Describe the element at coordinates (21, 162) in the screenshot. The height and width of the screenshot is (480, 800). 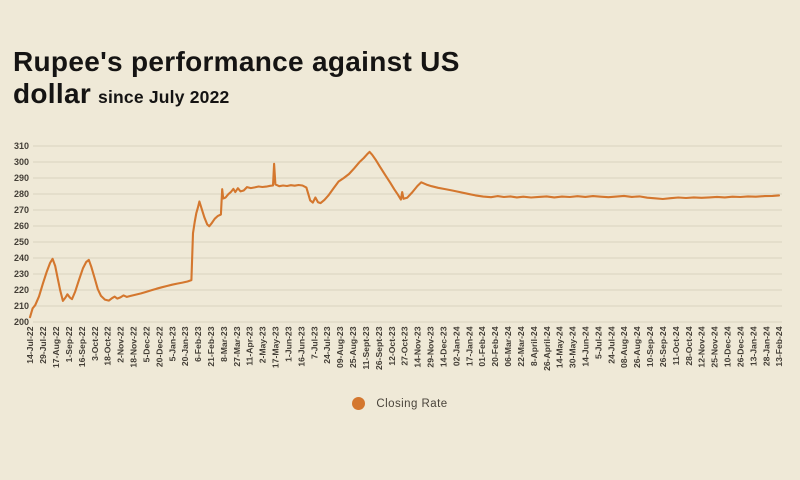
I see `y-axis-label: 300` at that location.